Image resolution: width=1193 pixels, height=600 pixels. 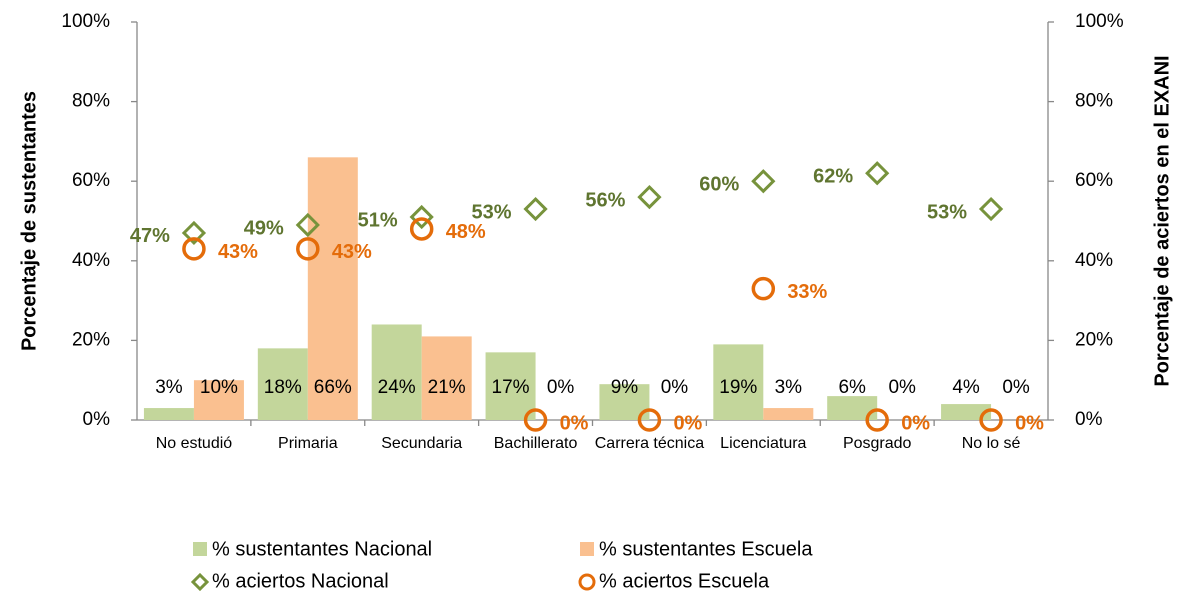 I want to click on bar-label: 4%, so click(x=966, y=387).